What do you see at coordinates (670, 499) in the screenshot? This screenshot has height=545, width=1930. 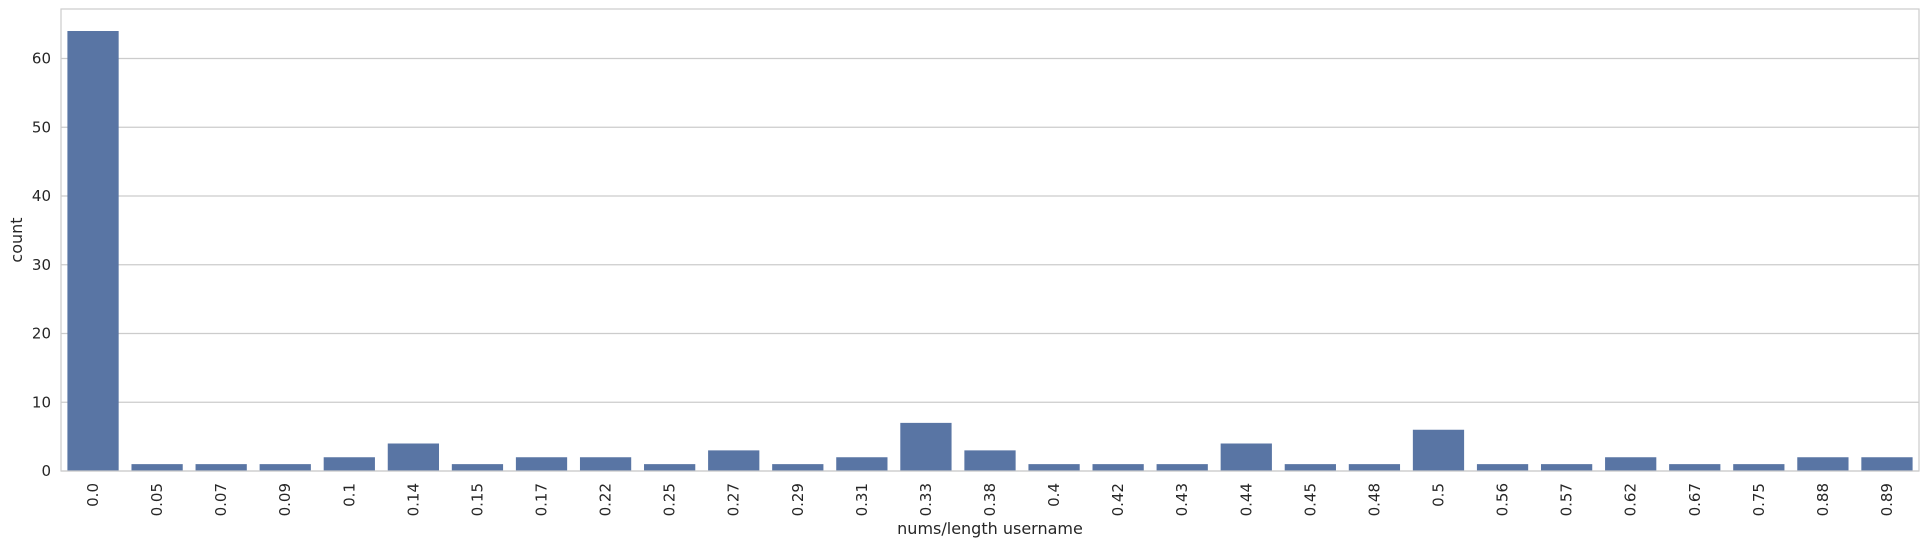 I see `x-tick-label: 0.25` at bounding box center [670, 499].